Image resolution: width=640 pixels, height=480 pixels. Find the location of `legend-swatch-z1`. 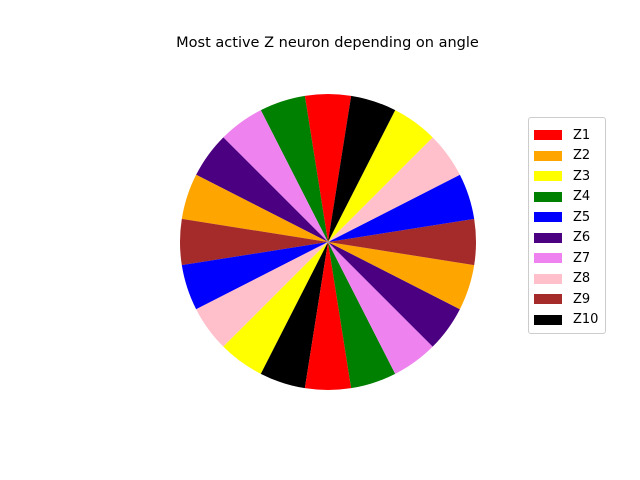

legend-swatch-z1 is located at coordinates (548, 135).